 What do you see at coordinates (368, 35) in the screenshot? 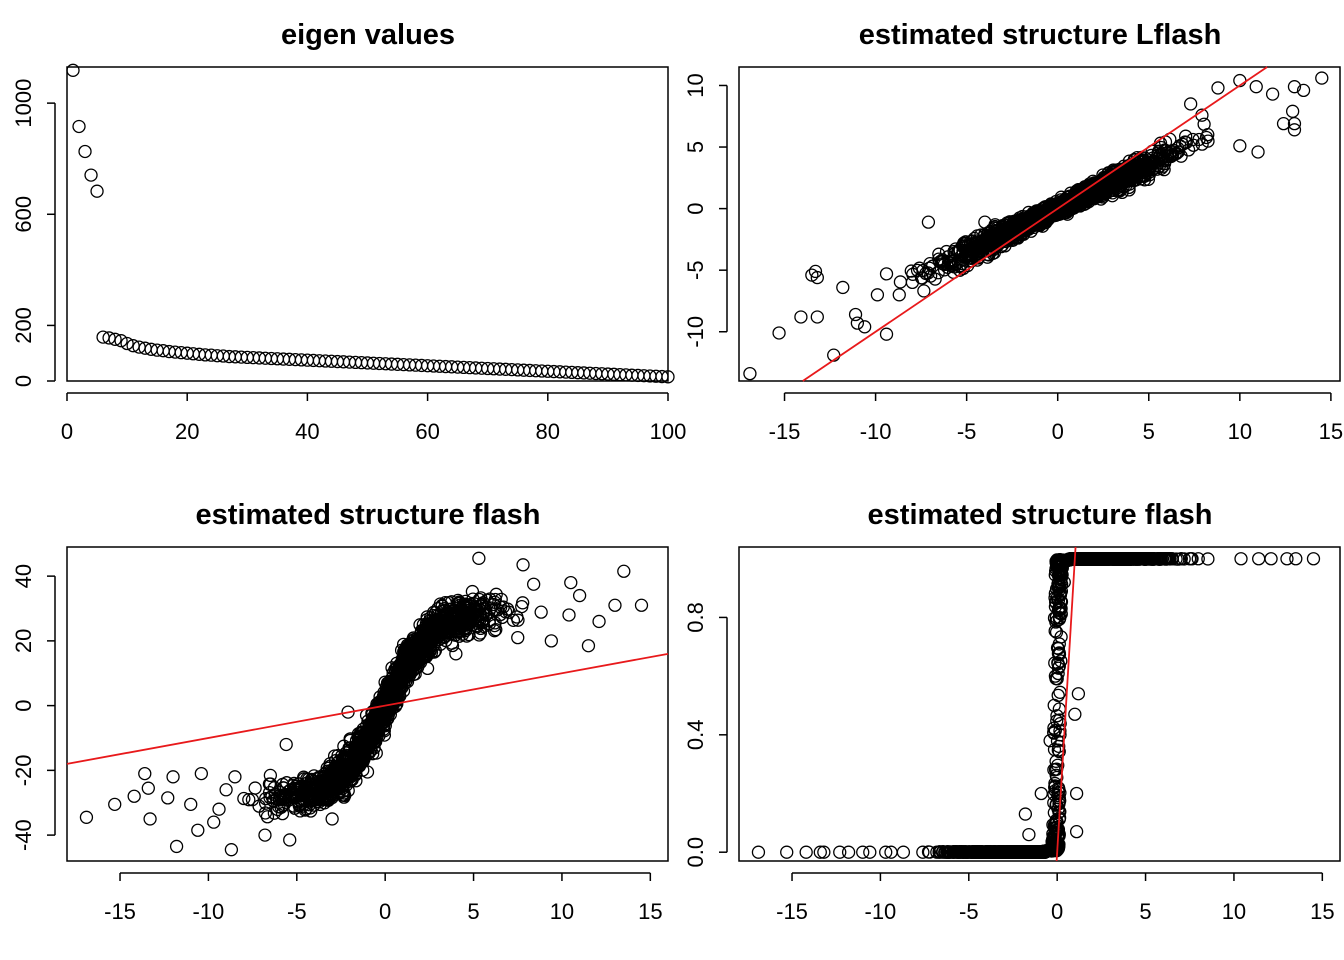
I see `chart-title: eigen values` at bounding box center [368, 35].